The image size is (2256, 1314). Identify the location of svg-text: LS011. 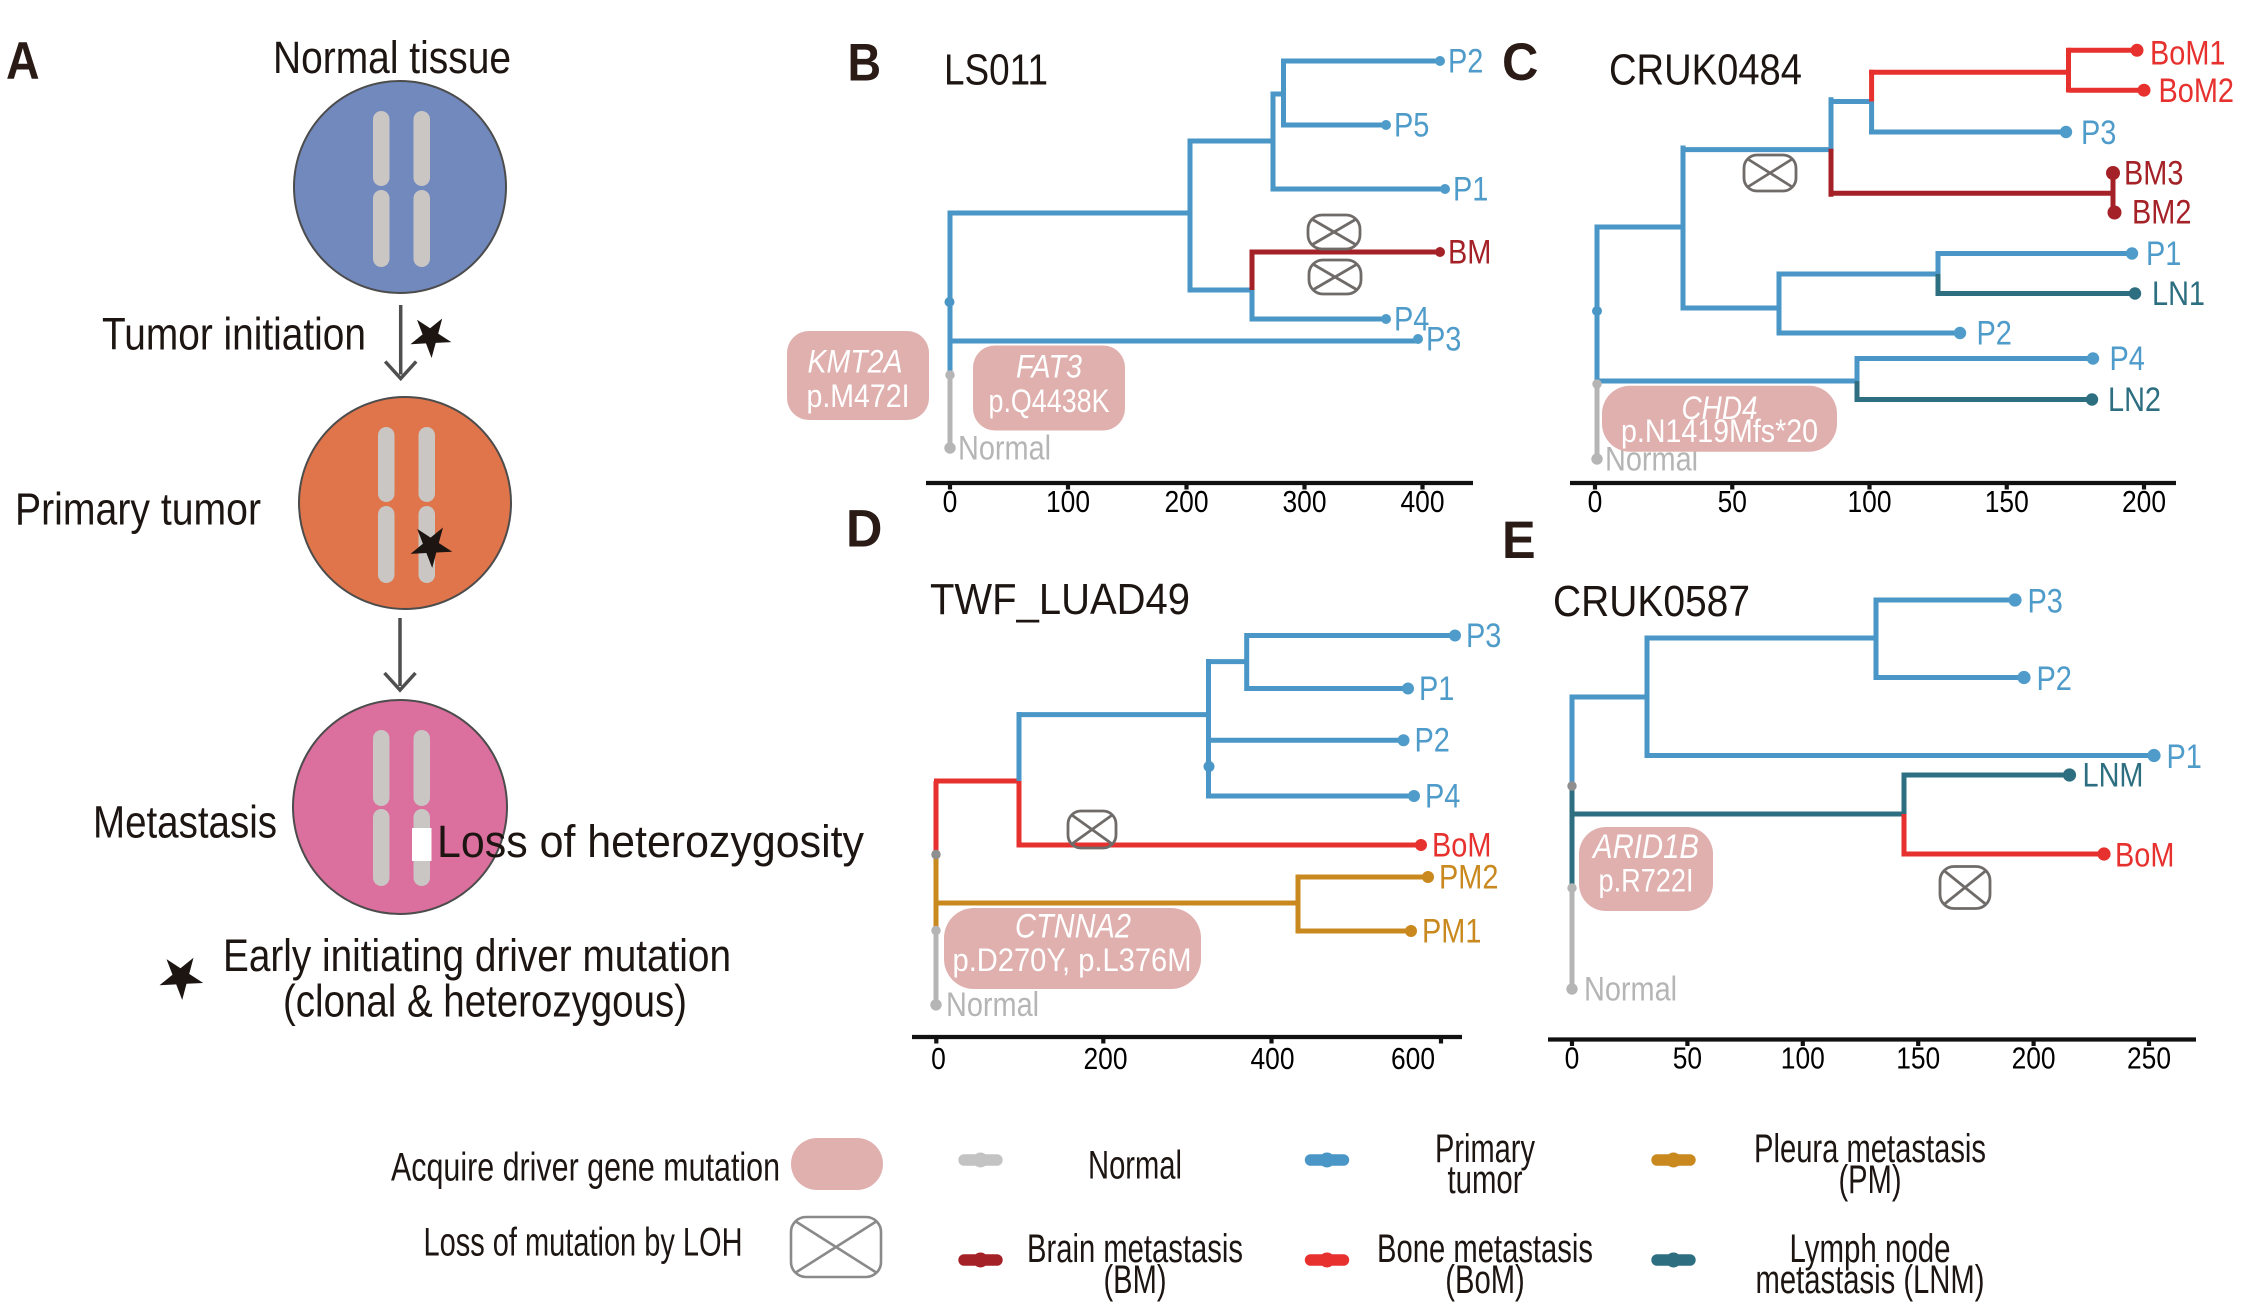
(996, 70).